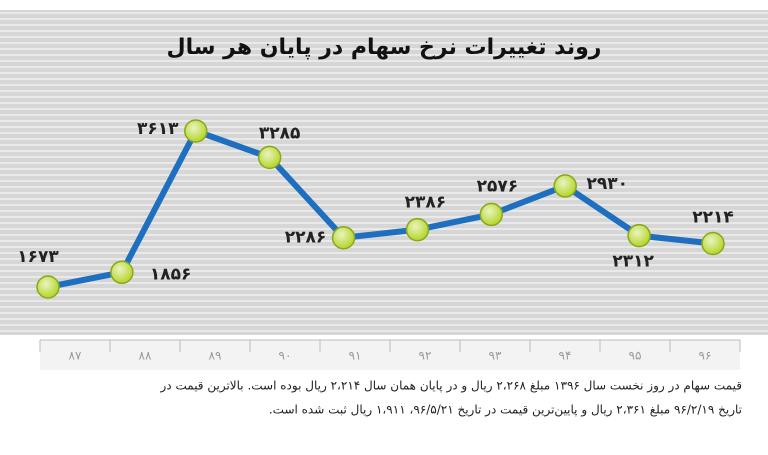 This screenshot has height=455, width=768. What do you see at coordinates (355, 356) in the screenshot?
I see `x-tick-label: ۹۱` at bounding box center [355, 356].